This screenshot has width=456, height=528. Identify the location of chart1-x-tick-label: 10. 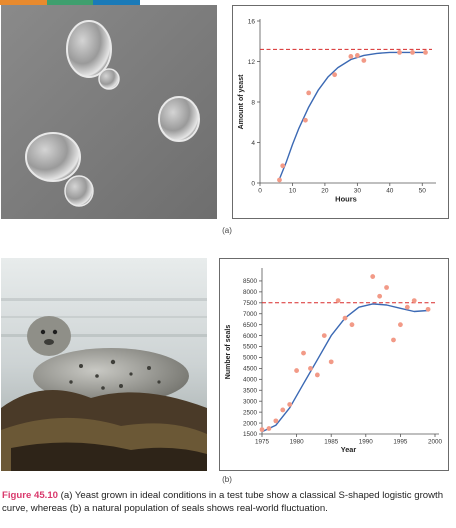
(293, 191).